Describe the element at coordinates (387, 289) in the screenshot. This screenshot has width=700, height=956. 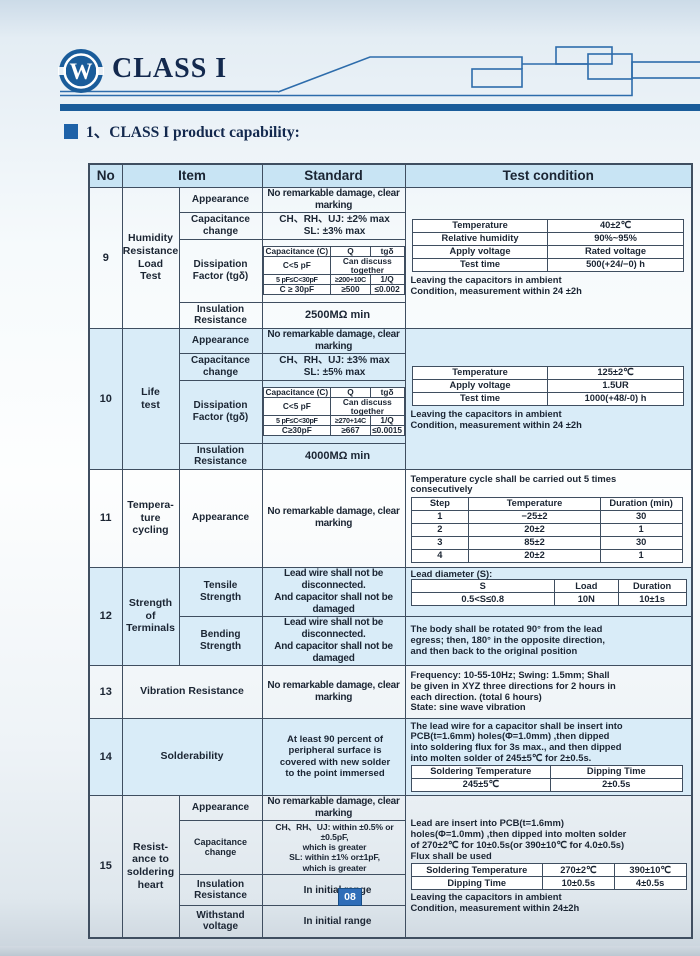
I see `df-cell: ≤0.002` at that location.